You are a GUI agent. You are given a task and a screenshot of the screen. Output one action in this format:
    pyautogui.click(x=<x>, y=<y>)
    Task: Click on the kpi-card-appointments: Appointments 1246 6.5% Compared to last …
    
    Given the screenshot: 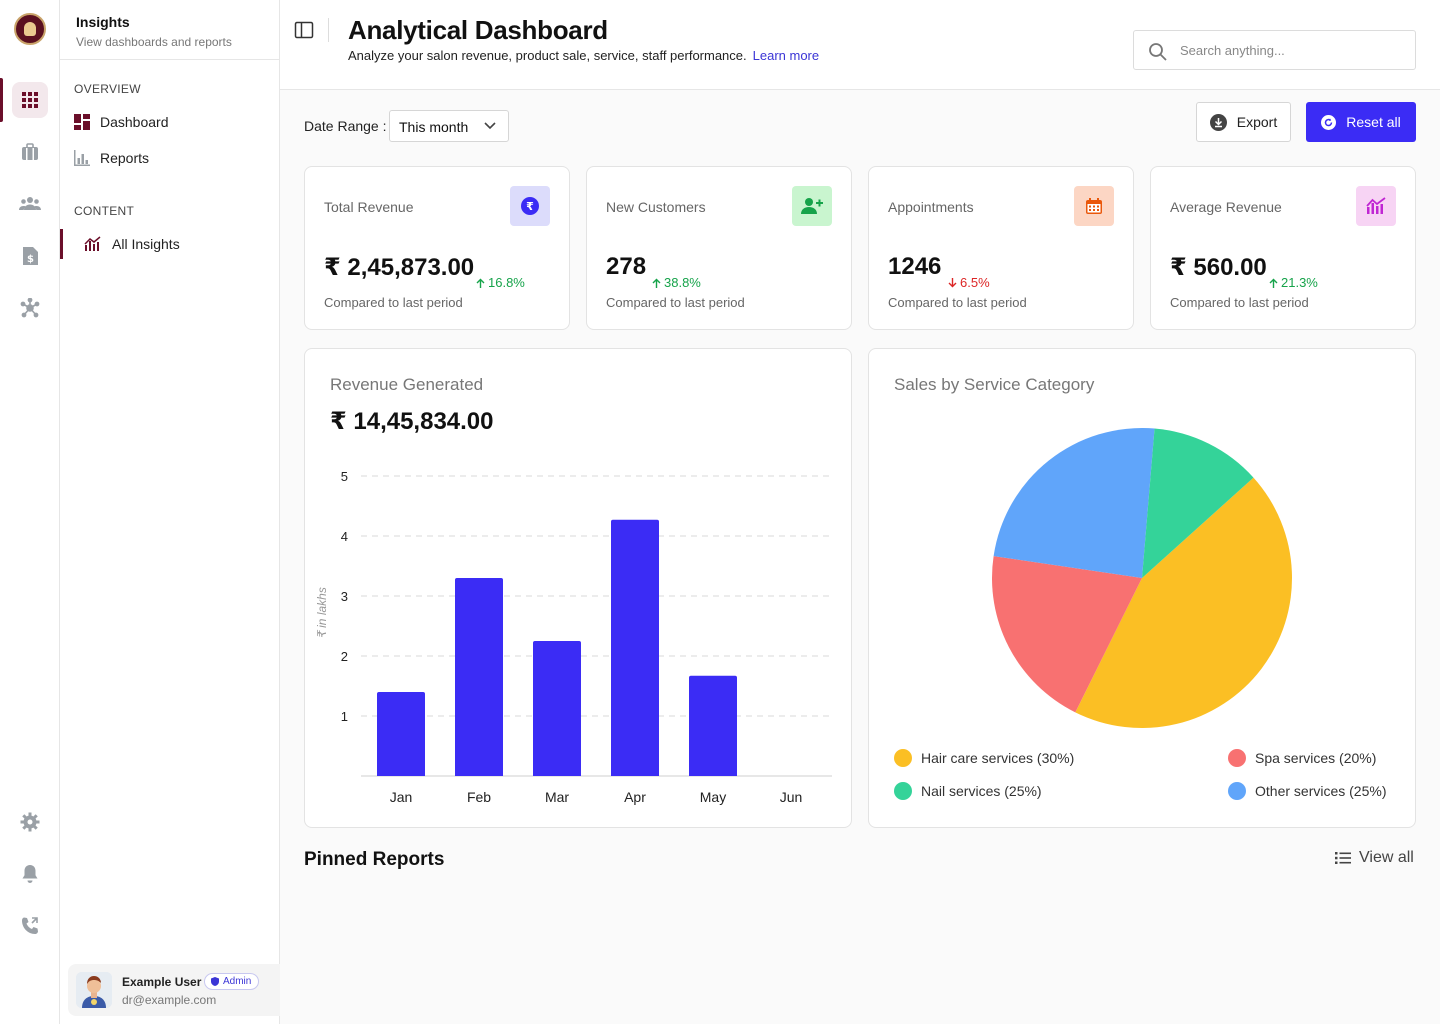 What is the action you would take?
    pyautogui.click(x=1001, y=248)
    